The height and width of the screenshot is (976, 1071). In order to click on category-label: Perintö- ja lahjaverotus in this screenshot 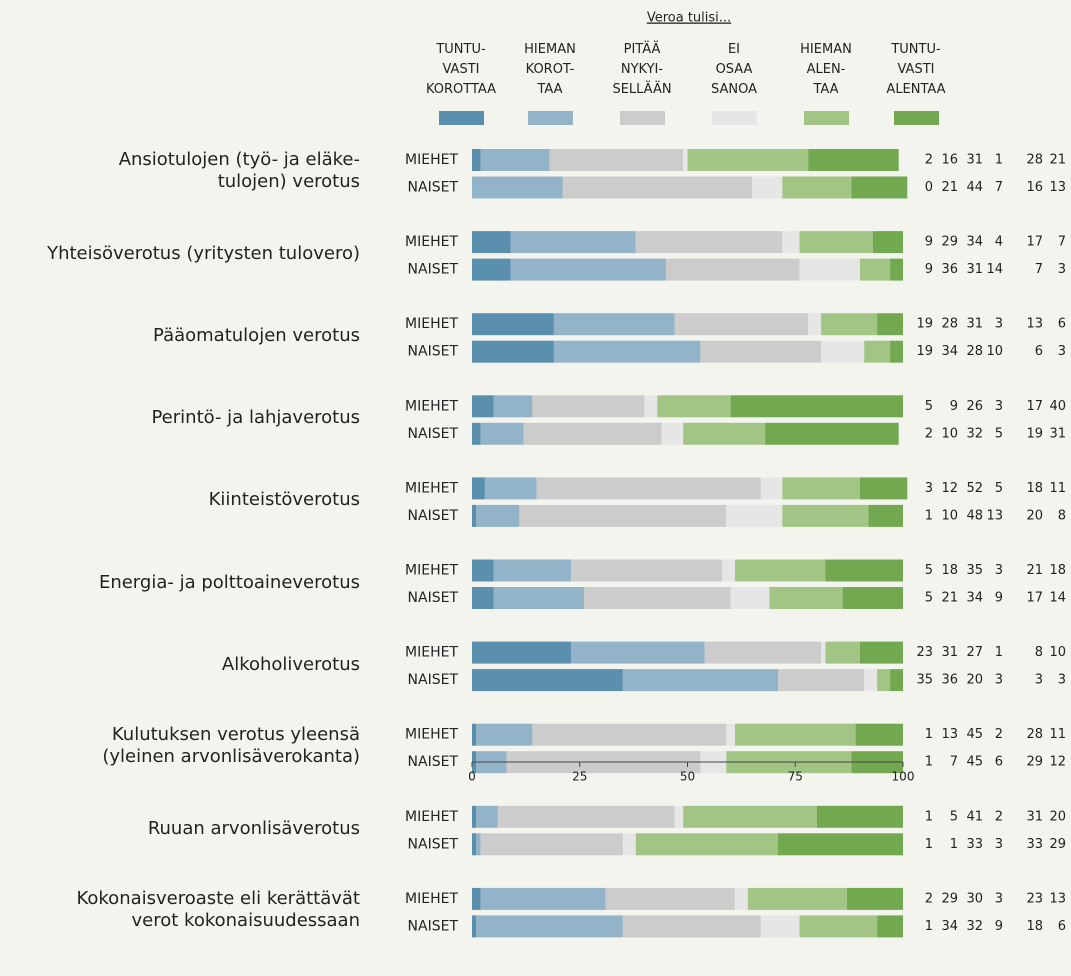, I will do `click(255, 418)`.